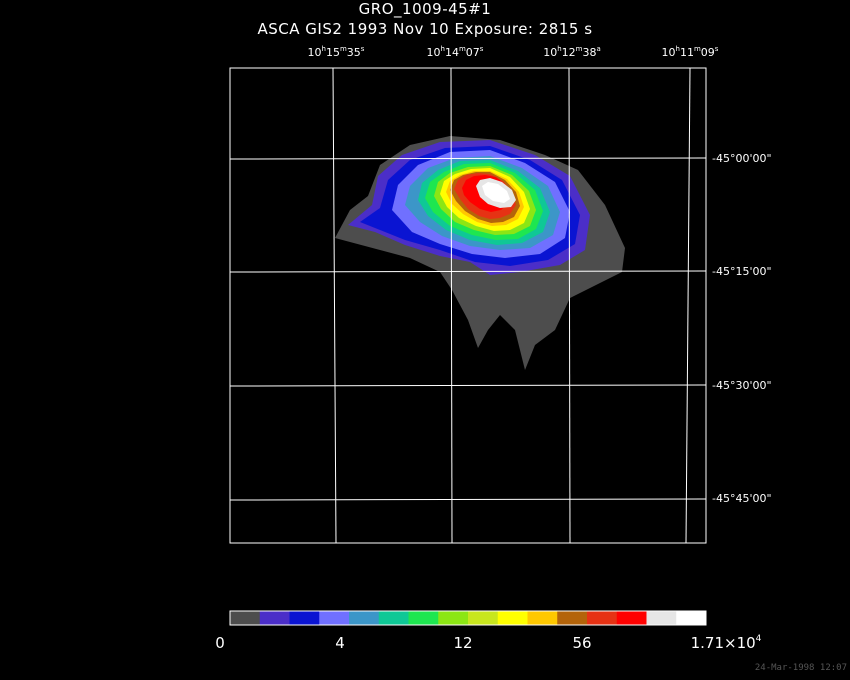  Describe the element at coordinates (726, 643) in the screenshot. I see `colorbar-label-max: 1.71×104` at that location.